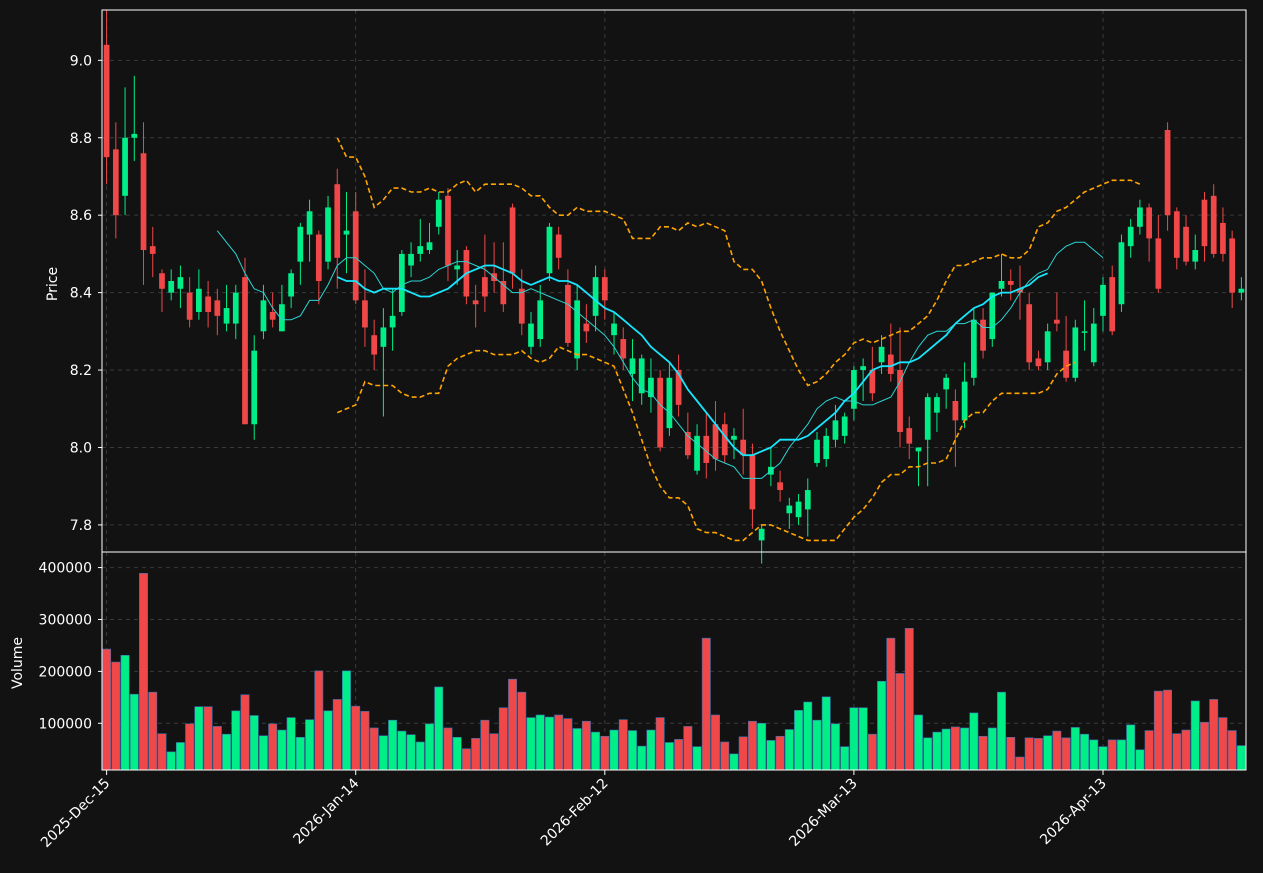 The width and height of the screenshot is (1263, 873). What do you see at coordinates (81, 448) in the screenshot?
I see `price-tick-label: 8.0` at bounding box center [81, 448].